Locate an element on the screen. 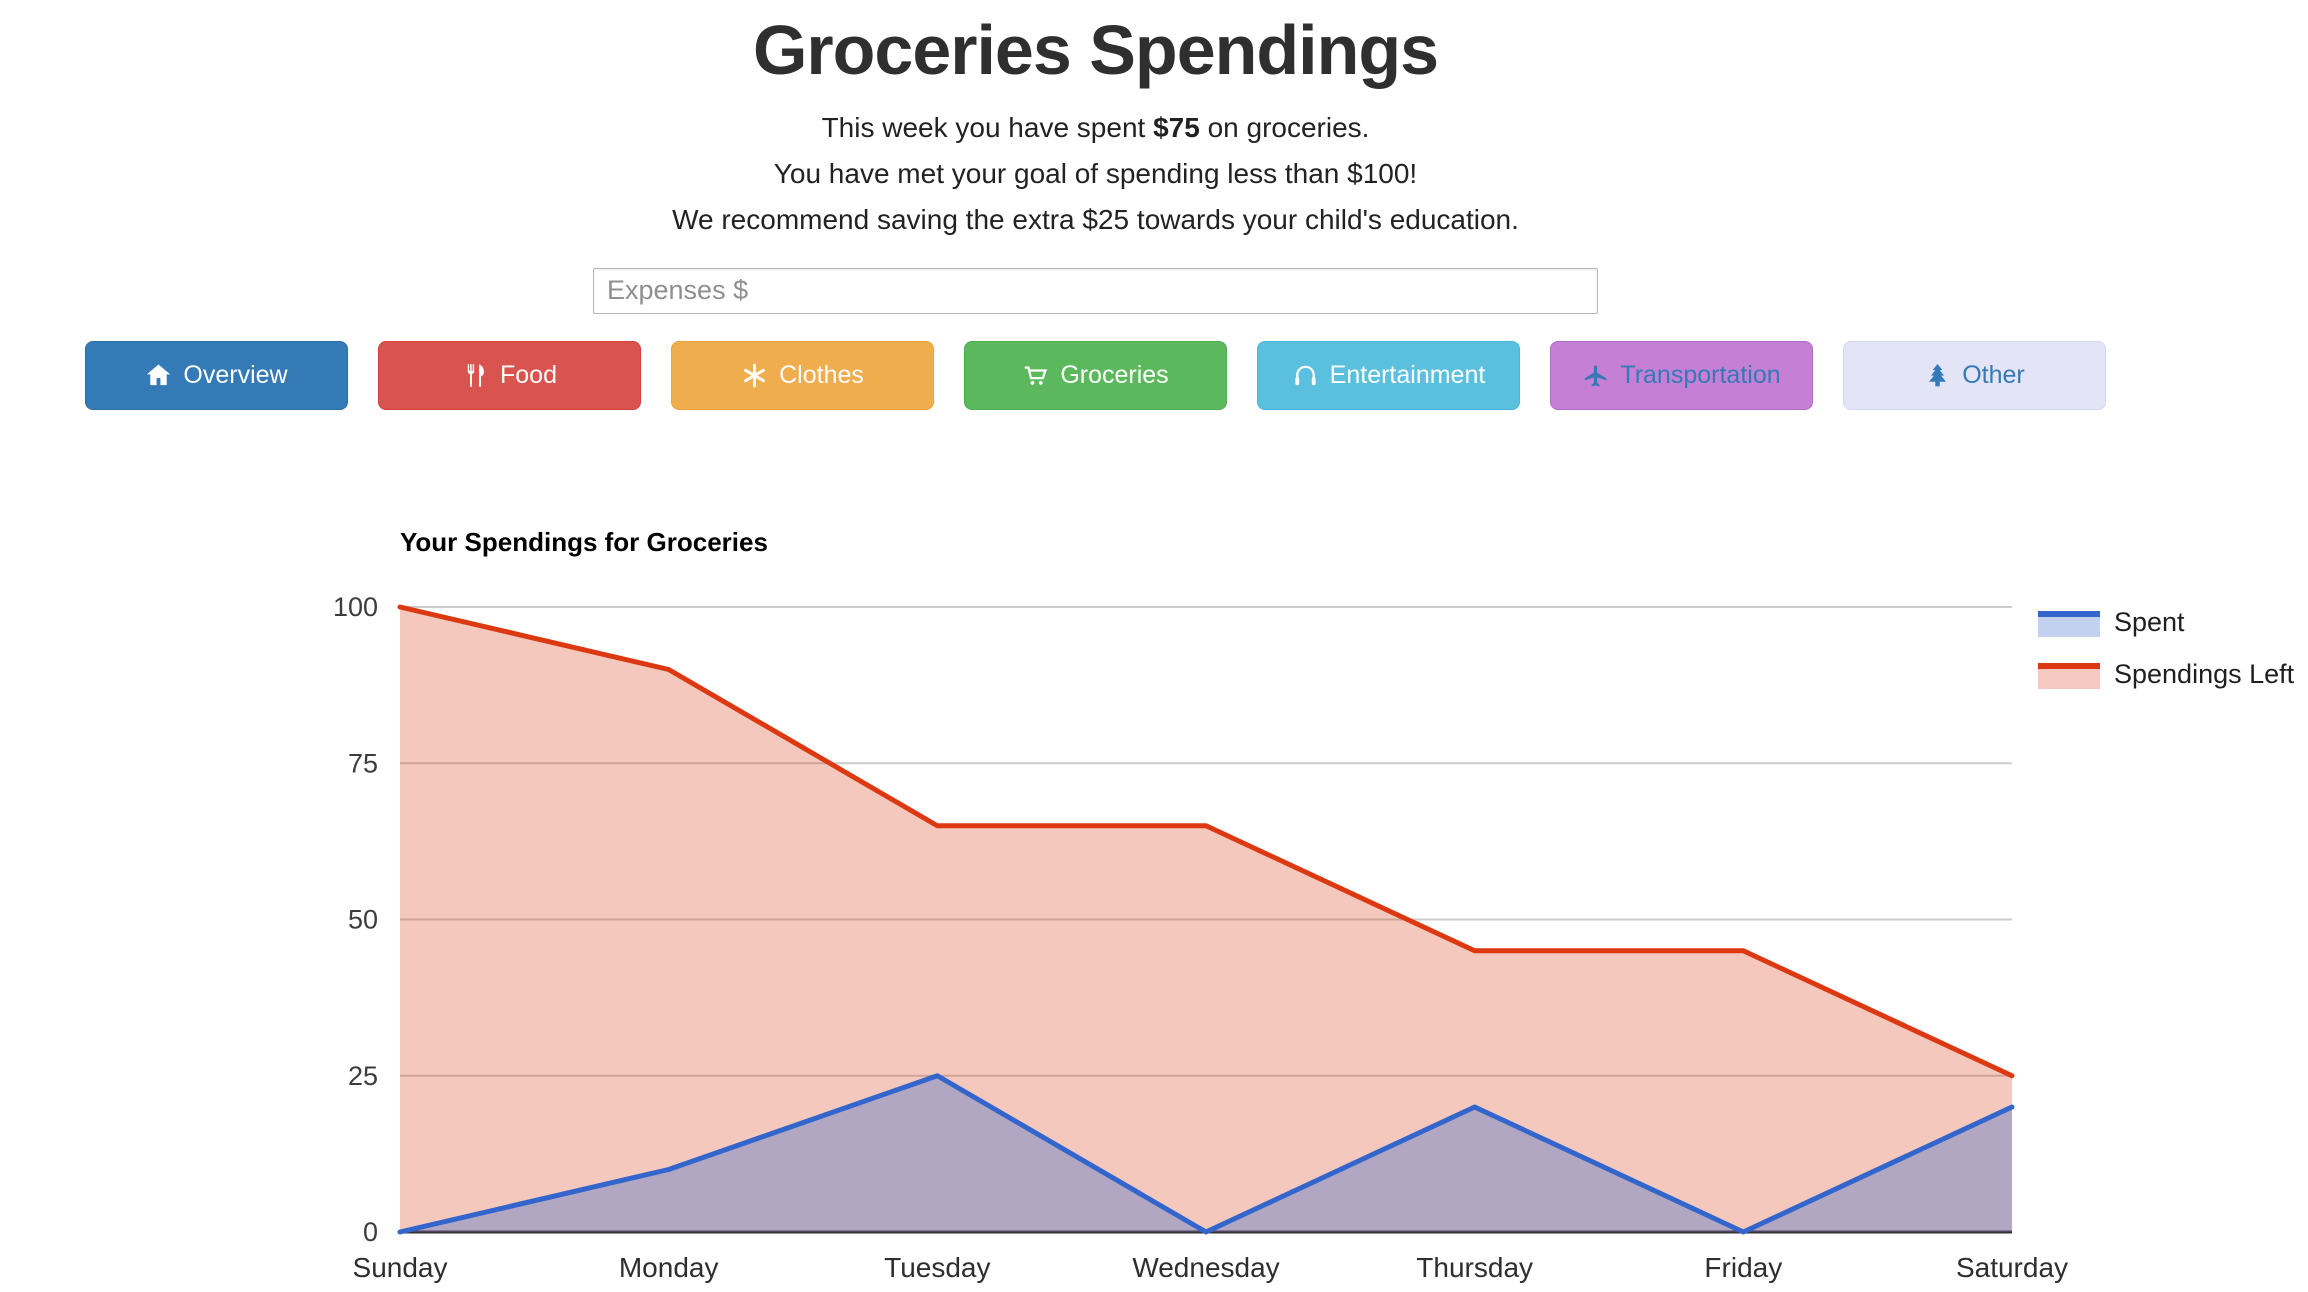  nav-button-clothes: Clothes is located at coordinates (802, 375).